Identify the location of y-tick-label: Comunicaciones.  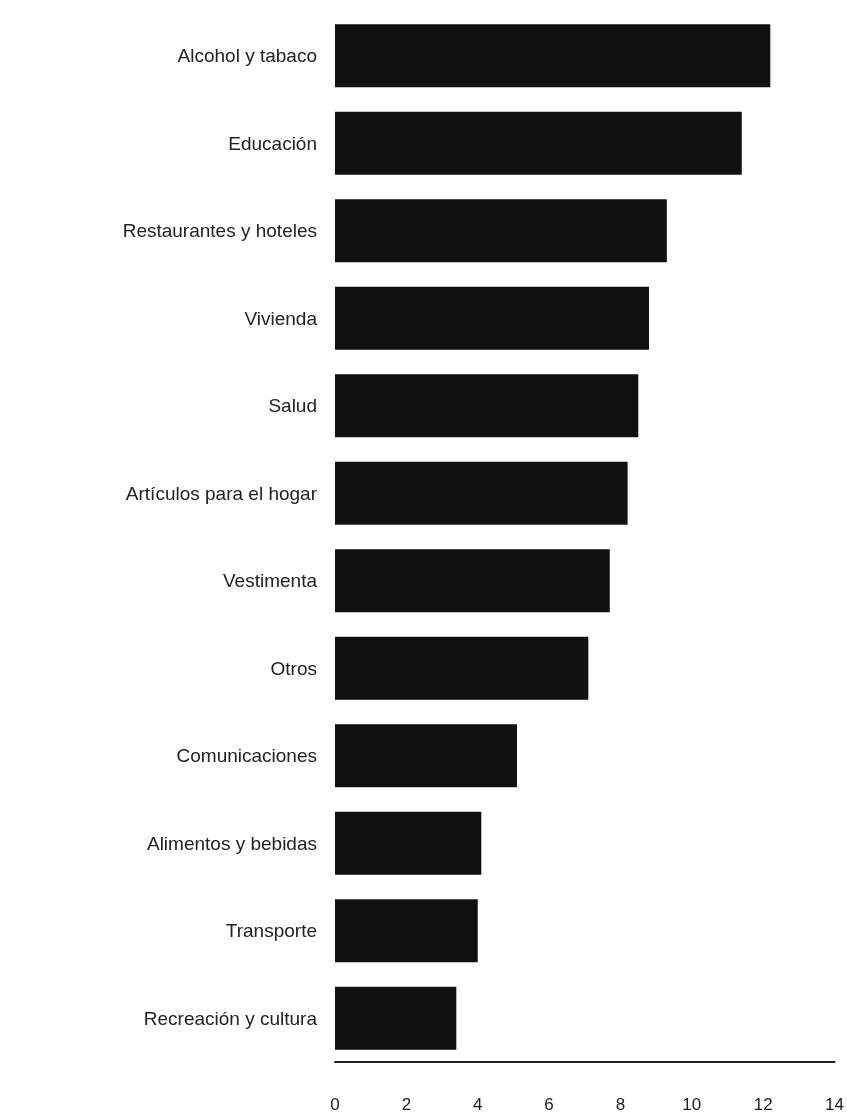
(246, 756).